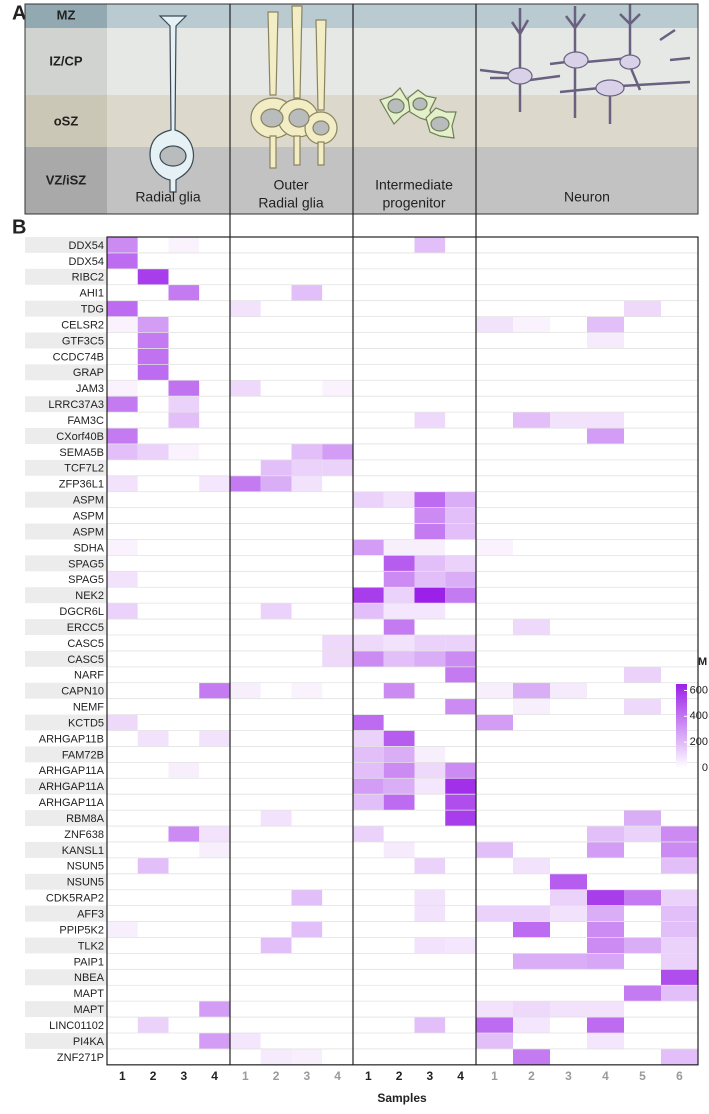 The height and width of the screenshot is (1114, 709). I want to click on row-label: CCDC74B, so click(78, 357).